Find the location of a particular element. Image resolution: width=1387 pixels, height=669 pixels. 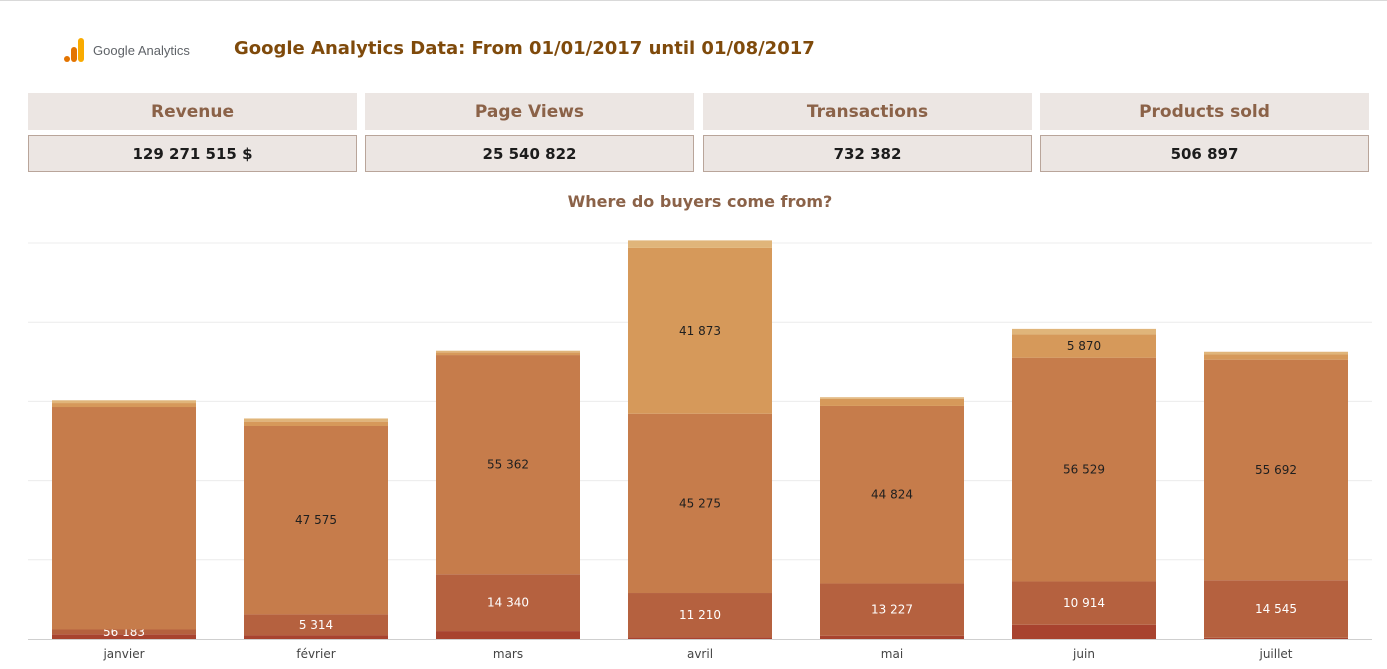

data-label: 13 227 is located at coordinates (892, 610).